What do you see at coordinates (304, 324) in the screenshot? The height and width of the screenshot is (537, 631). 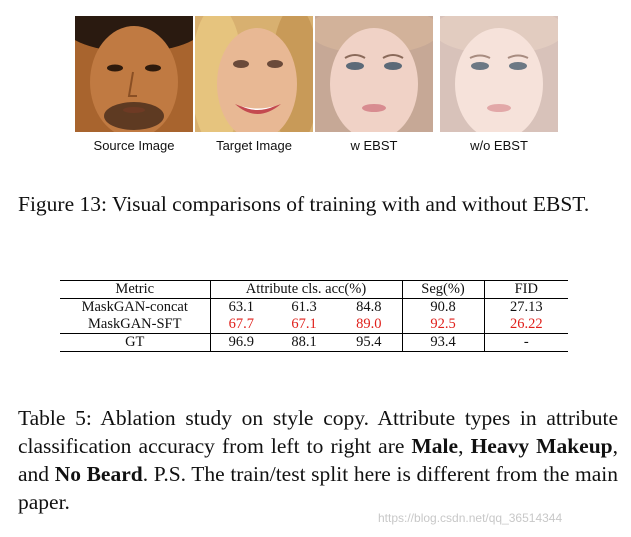 I see `cell-attr-makeup: 67.1` at bounding box center [304, 324].